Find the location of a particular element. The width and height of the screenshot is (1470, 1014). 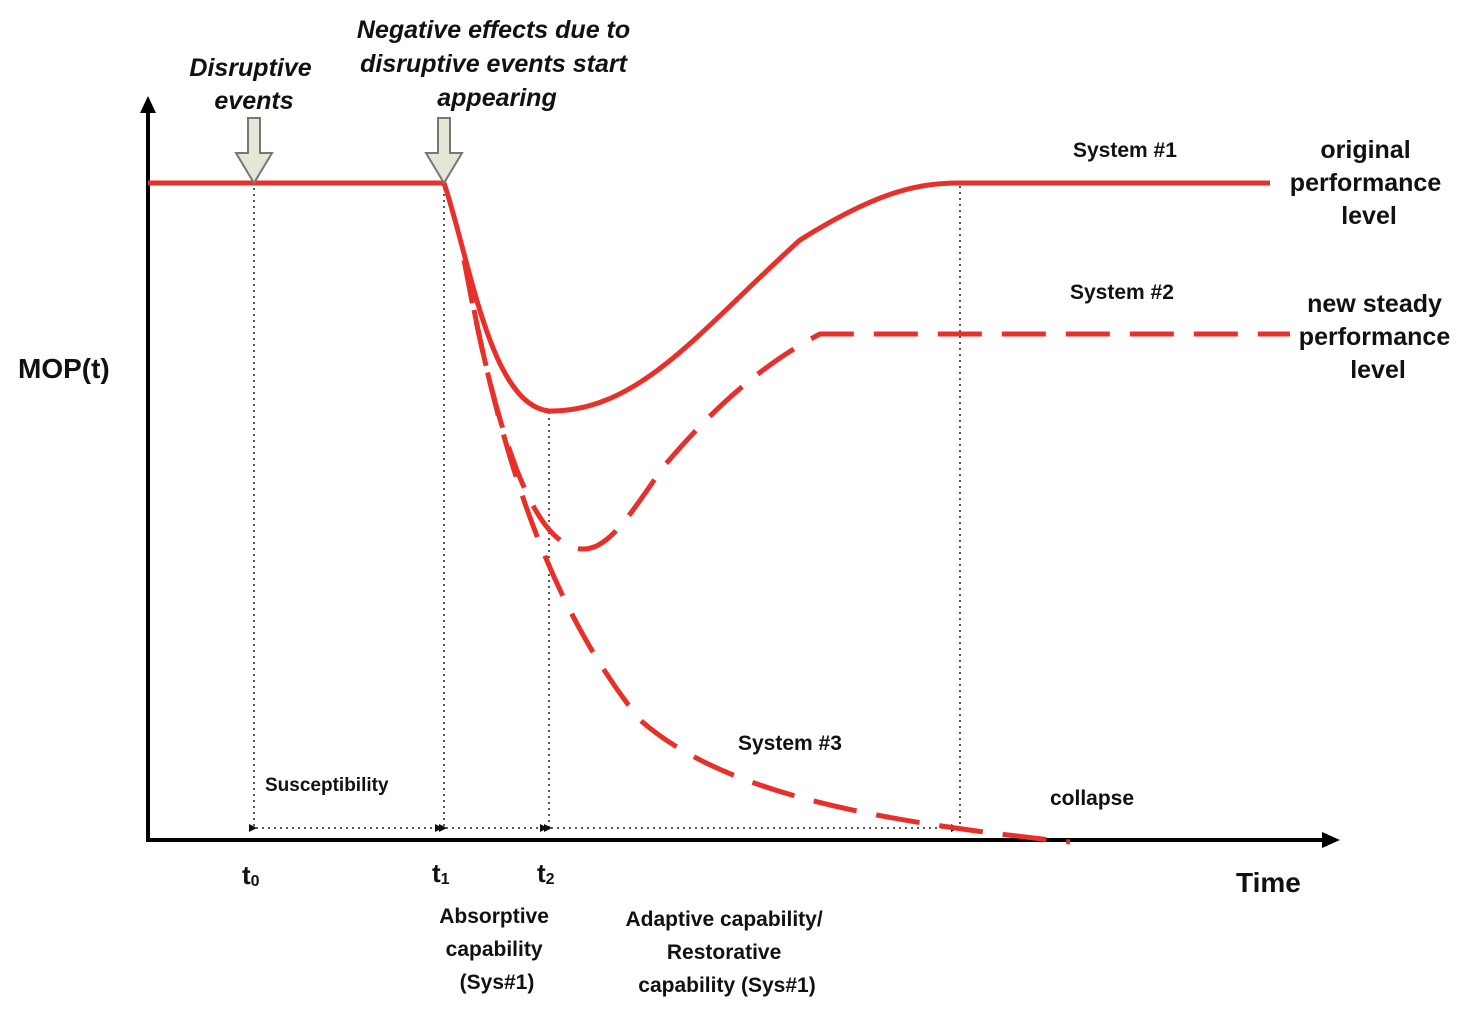

system2-outcome-label: new steady performance level is located at coordinates (1378, 337).